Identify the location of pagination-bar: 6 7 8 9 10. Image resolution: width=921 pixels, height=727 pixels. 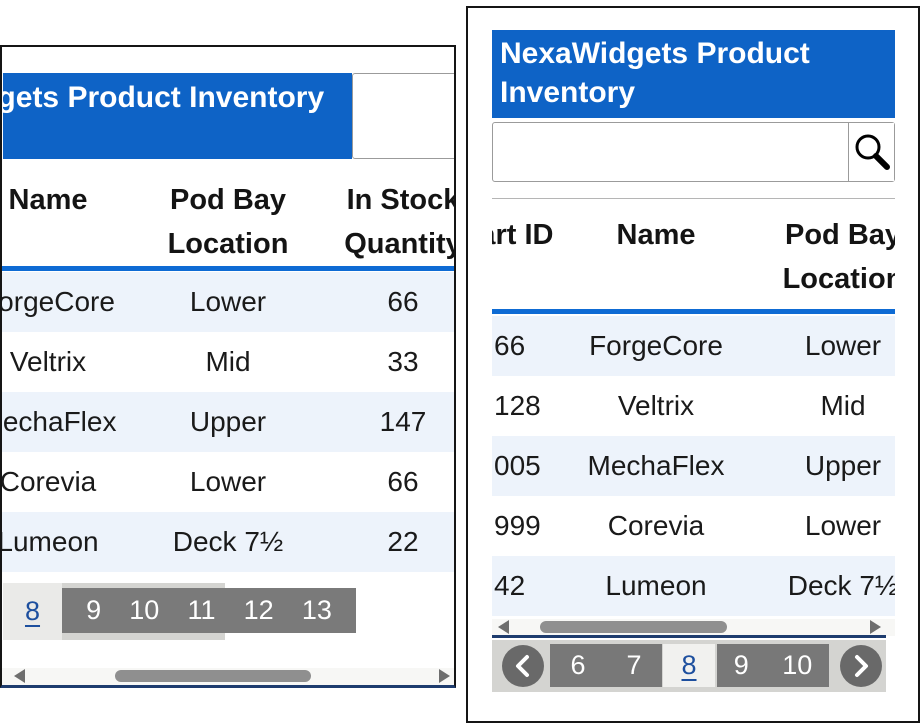
(689, 666).